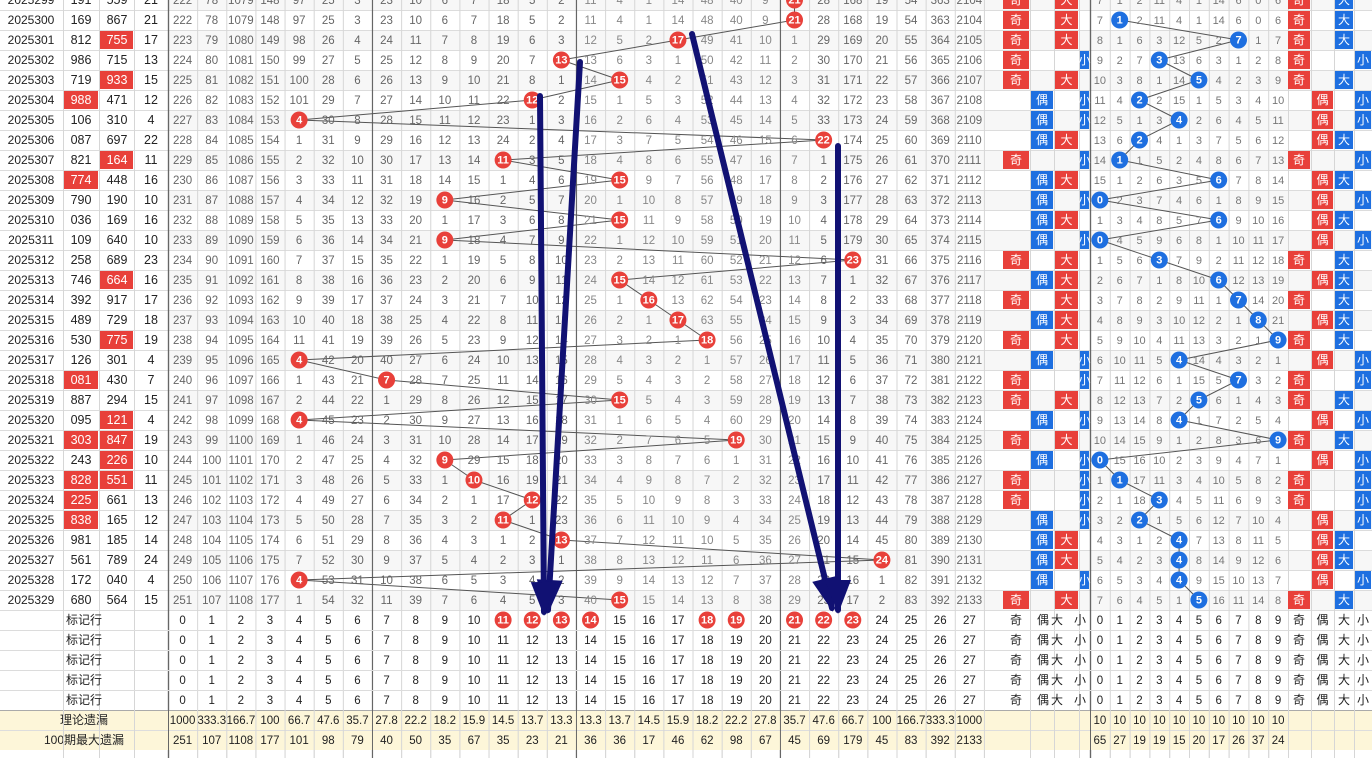 This screenshot has width=1372, height=758. What do you see at coordinates (940, 201) in the screenshot?
I see `miss-count: 372` at bounding box center [940, 201].